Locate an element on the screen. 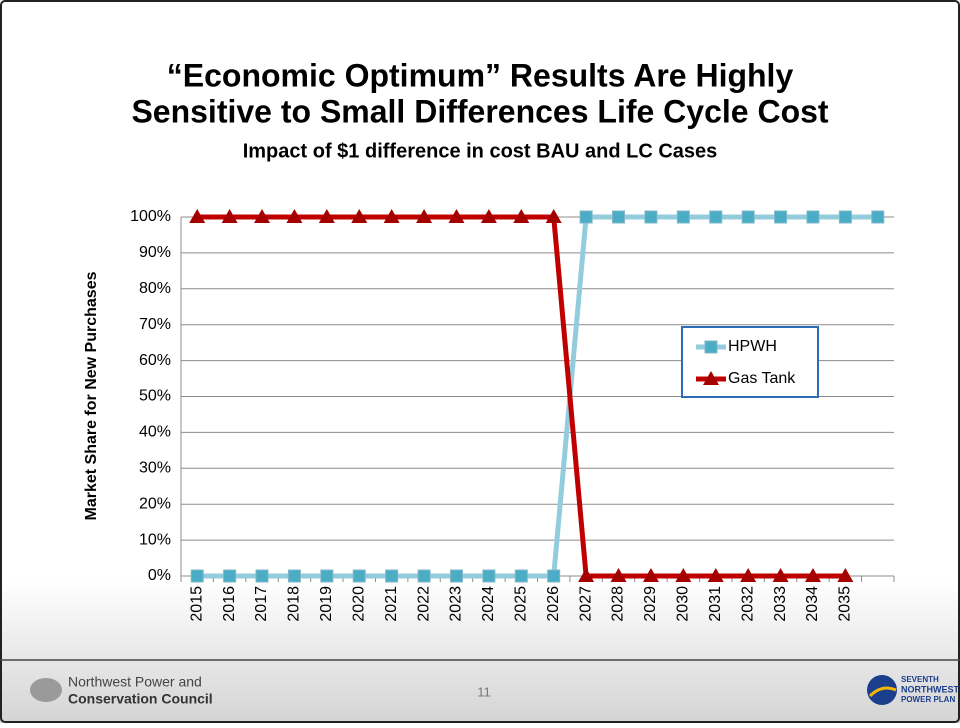  x-tick-label: 2035 is located at coordinates (845, 604).